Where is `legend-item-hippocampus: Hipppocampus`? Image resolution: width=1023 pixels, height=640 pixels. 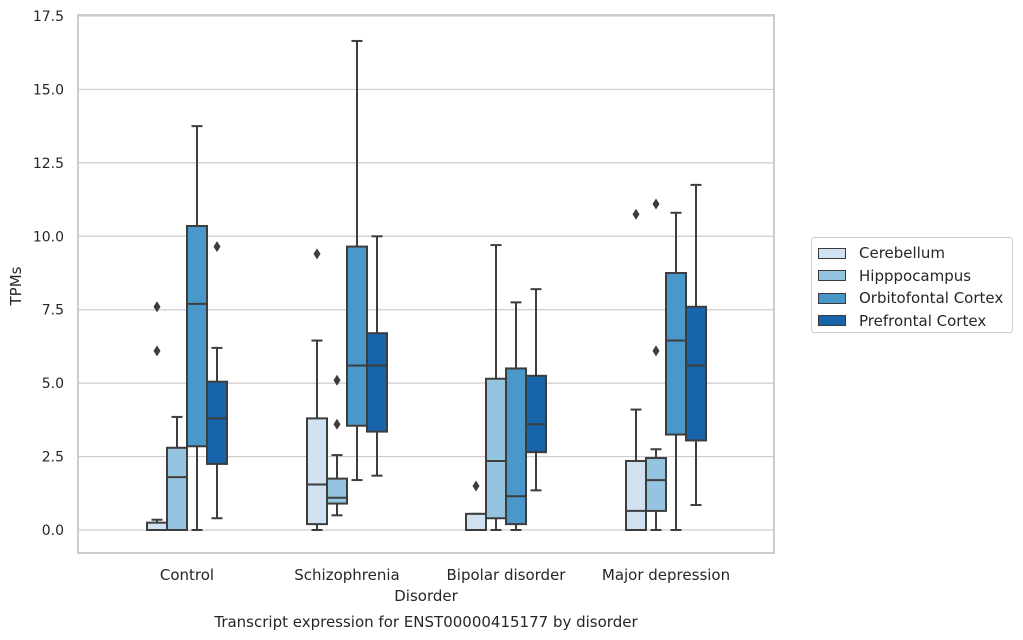 legend-item-hippocampus: Hipppocampus is located at coordinates (915, 276).